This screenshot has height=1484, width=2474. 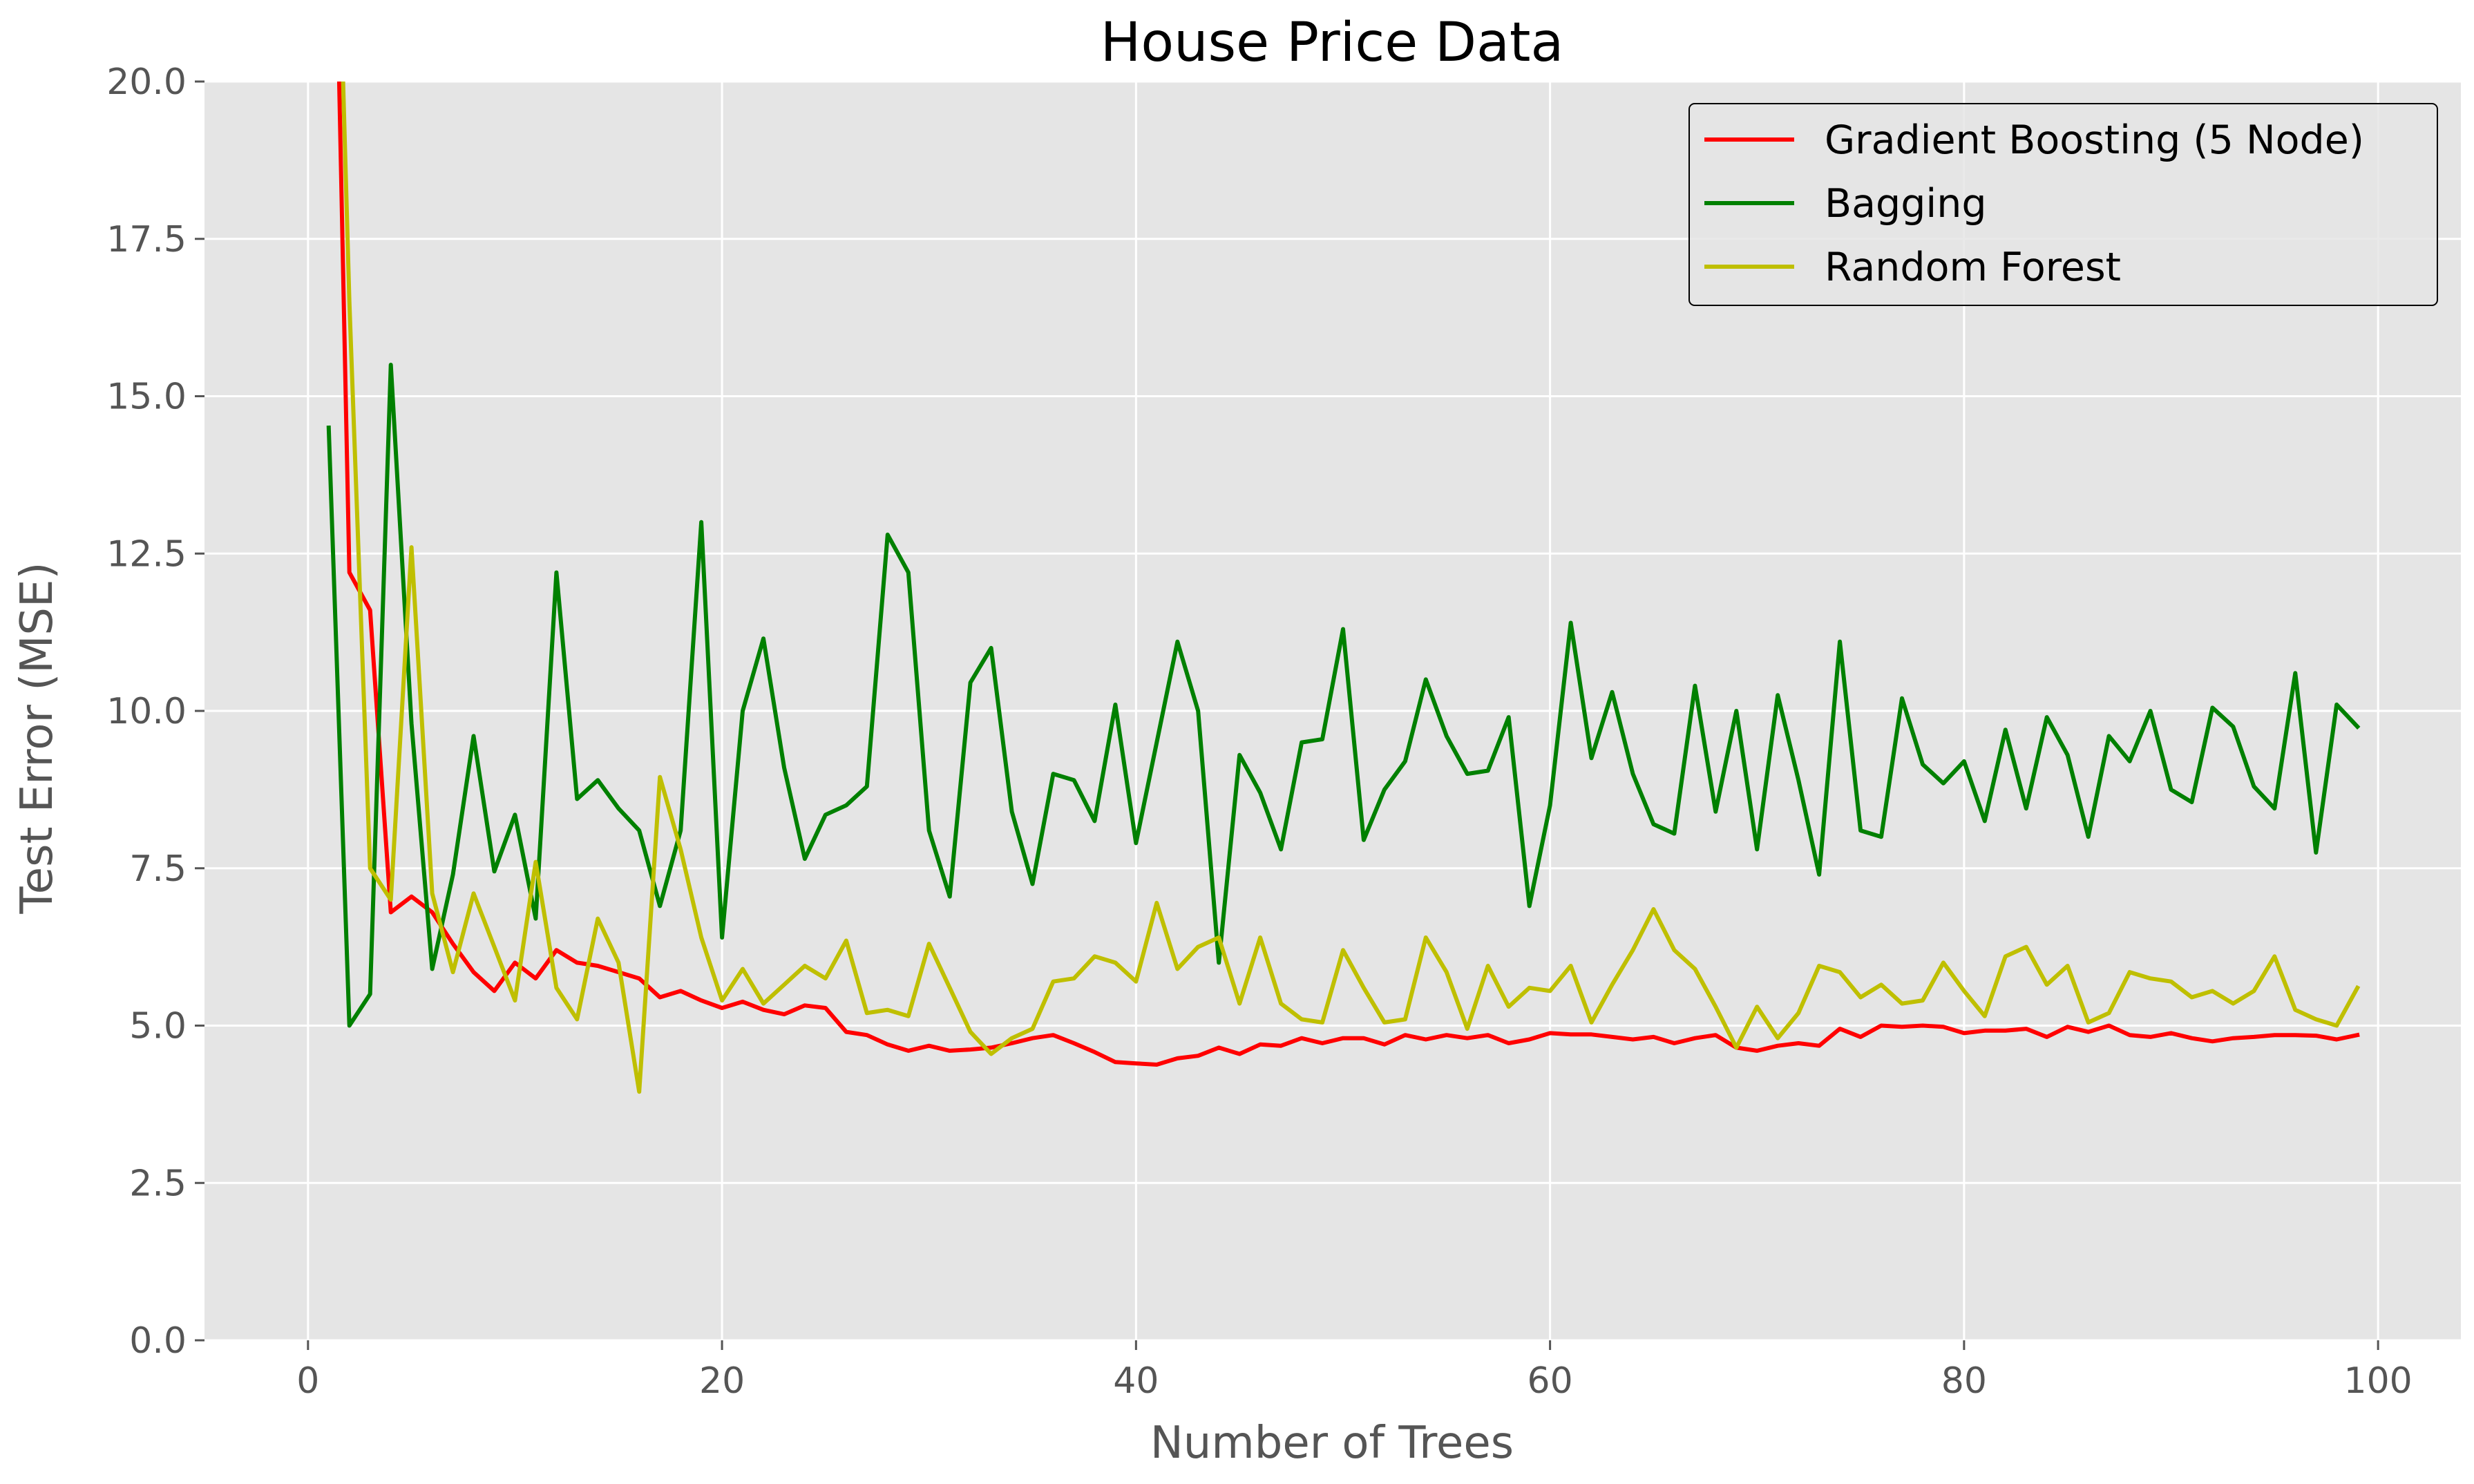 I want to click on legend-label: Random Forest, so click(x=1973, y=267).